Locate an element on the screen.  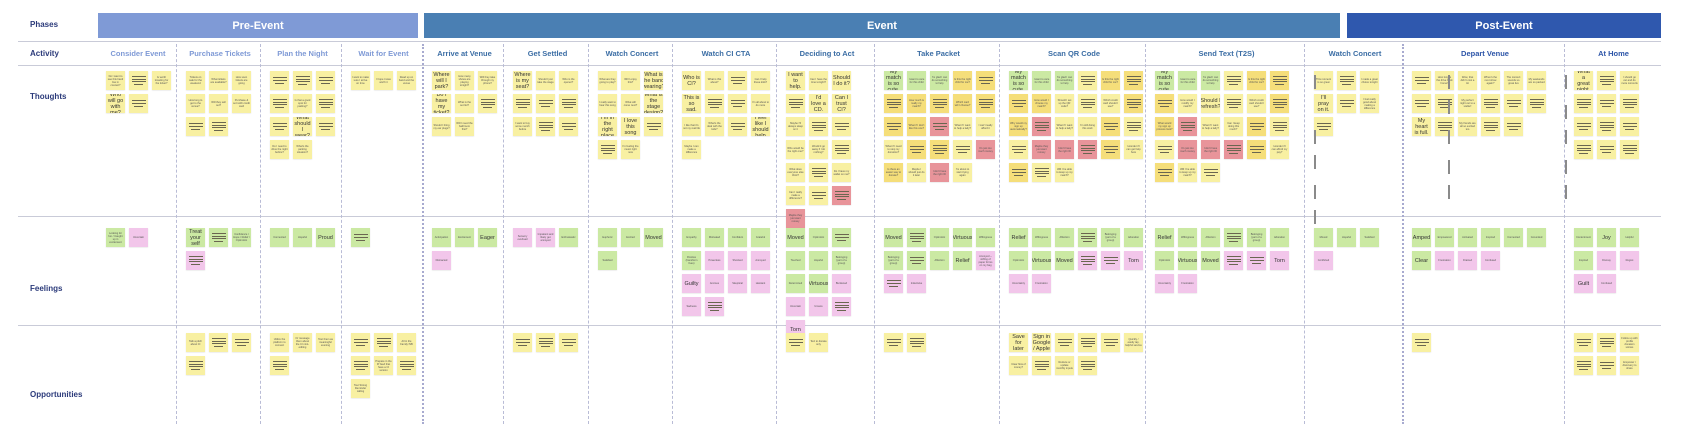
sticky-note-yellow: My perfect night out to a stellar! is located at coordinates (1467, 103).